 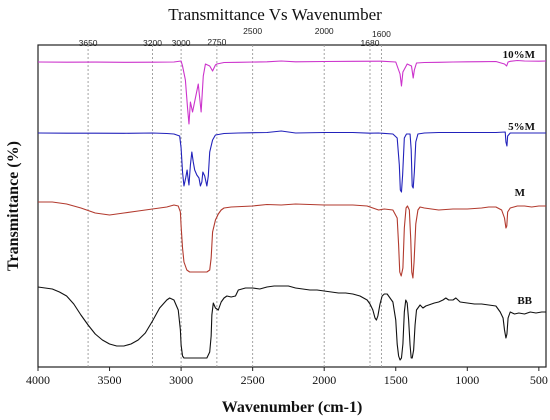 What do you see at coordinates (181, 43) in the screenshot?
I see `reference-label-3000: 3000` at bounding box center [181, 43].